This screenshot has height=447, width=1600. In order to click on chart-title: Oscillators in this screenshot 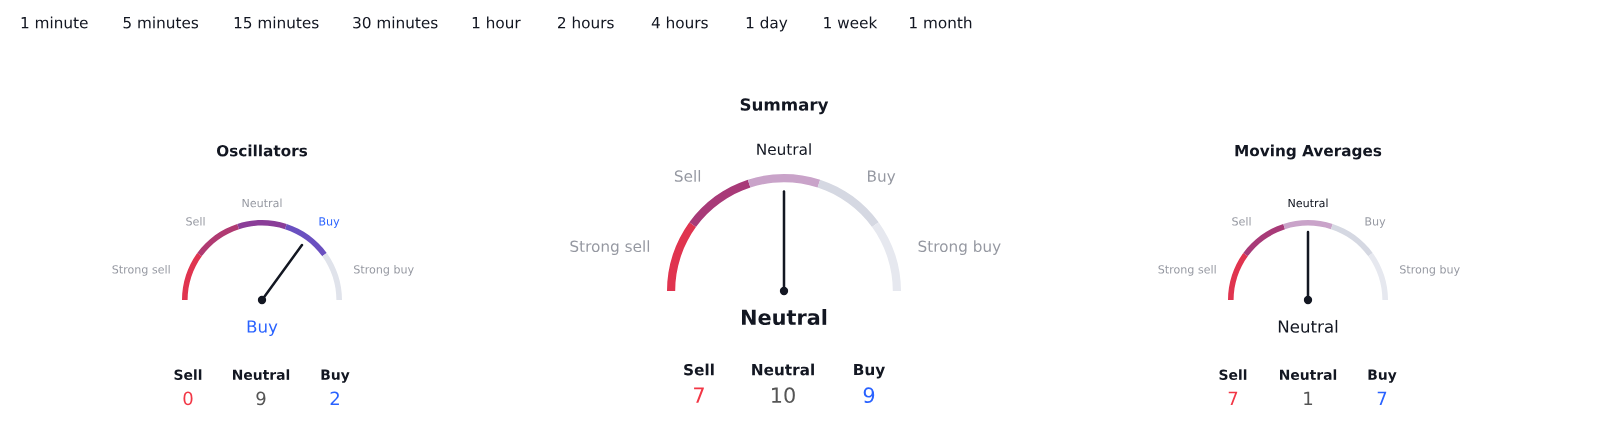, I will do `click(262, 150)`.